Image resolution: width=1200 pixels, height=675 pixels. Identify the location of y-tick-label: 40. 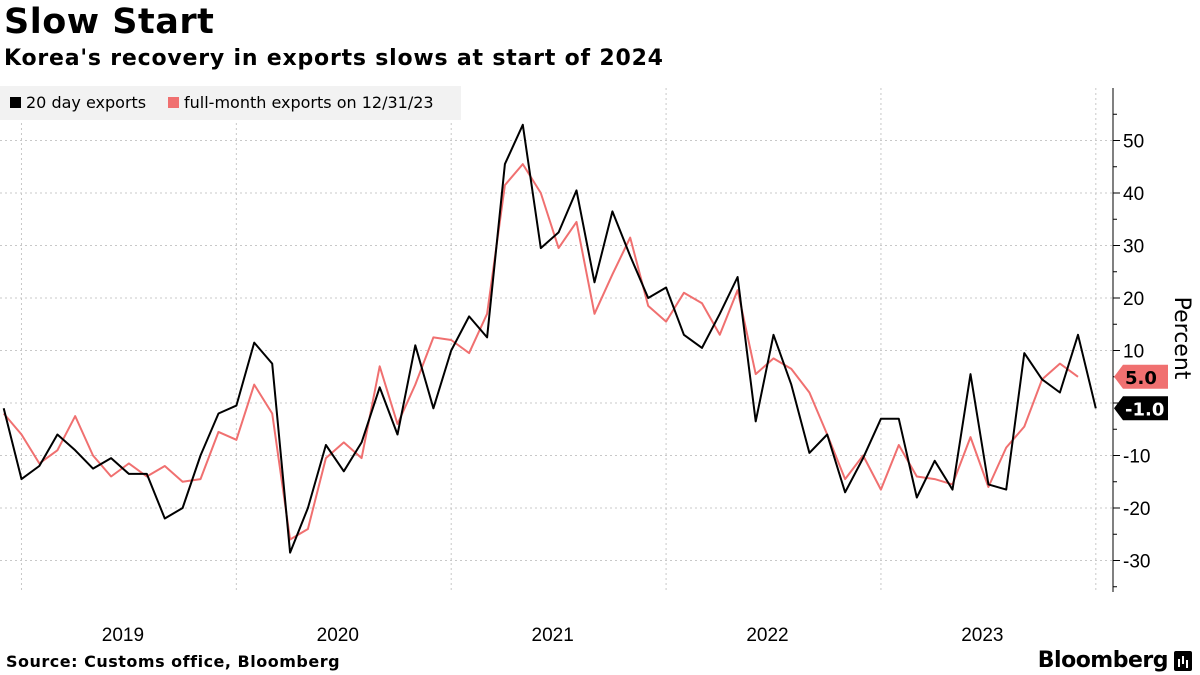
(1133, 194).